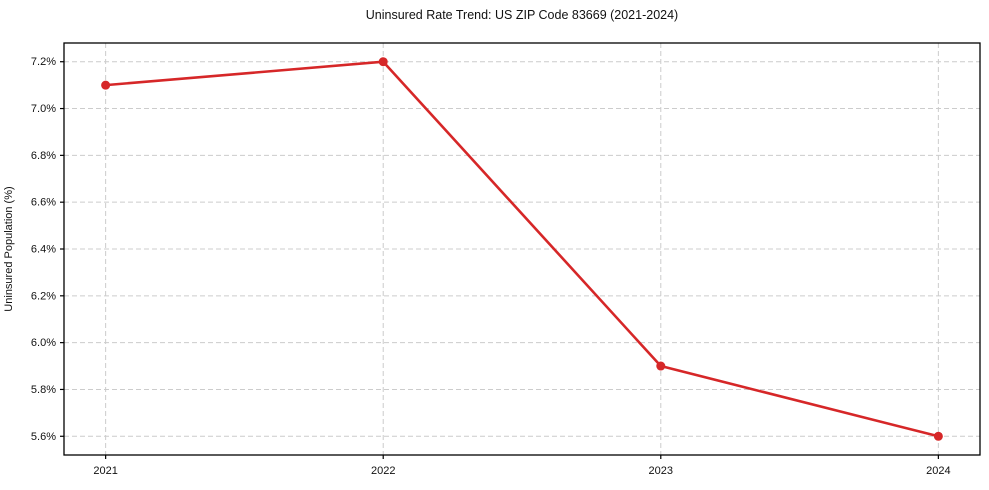 This screenshot has height=490, width=989. I want to click on y-tick-label: 5.8%, so click(43, 390).